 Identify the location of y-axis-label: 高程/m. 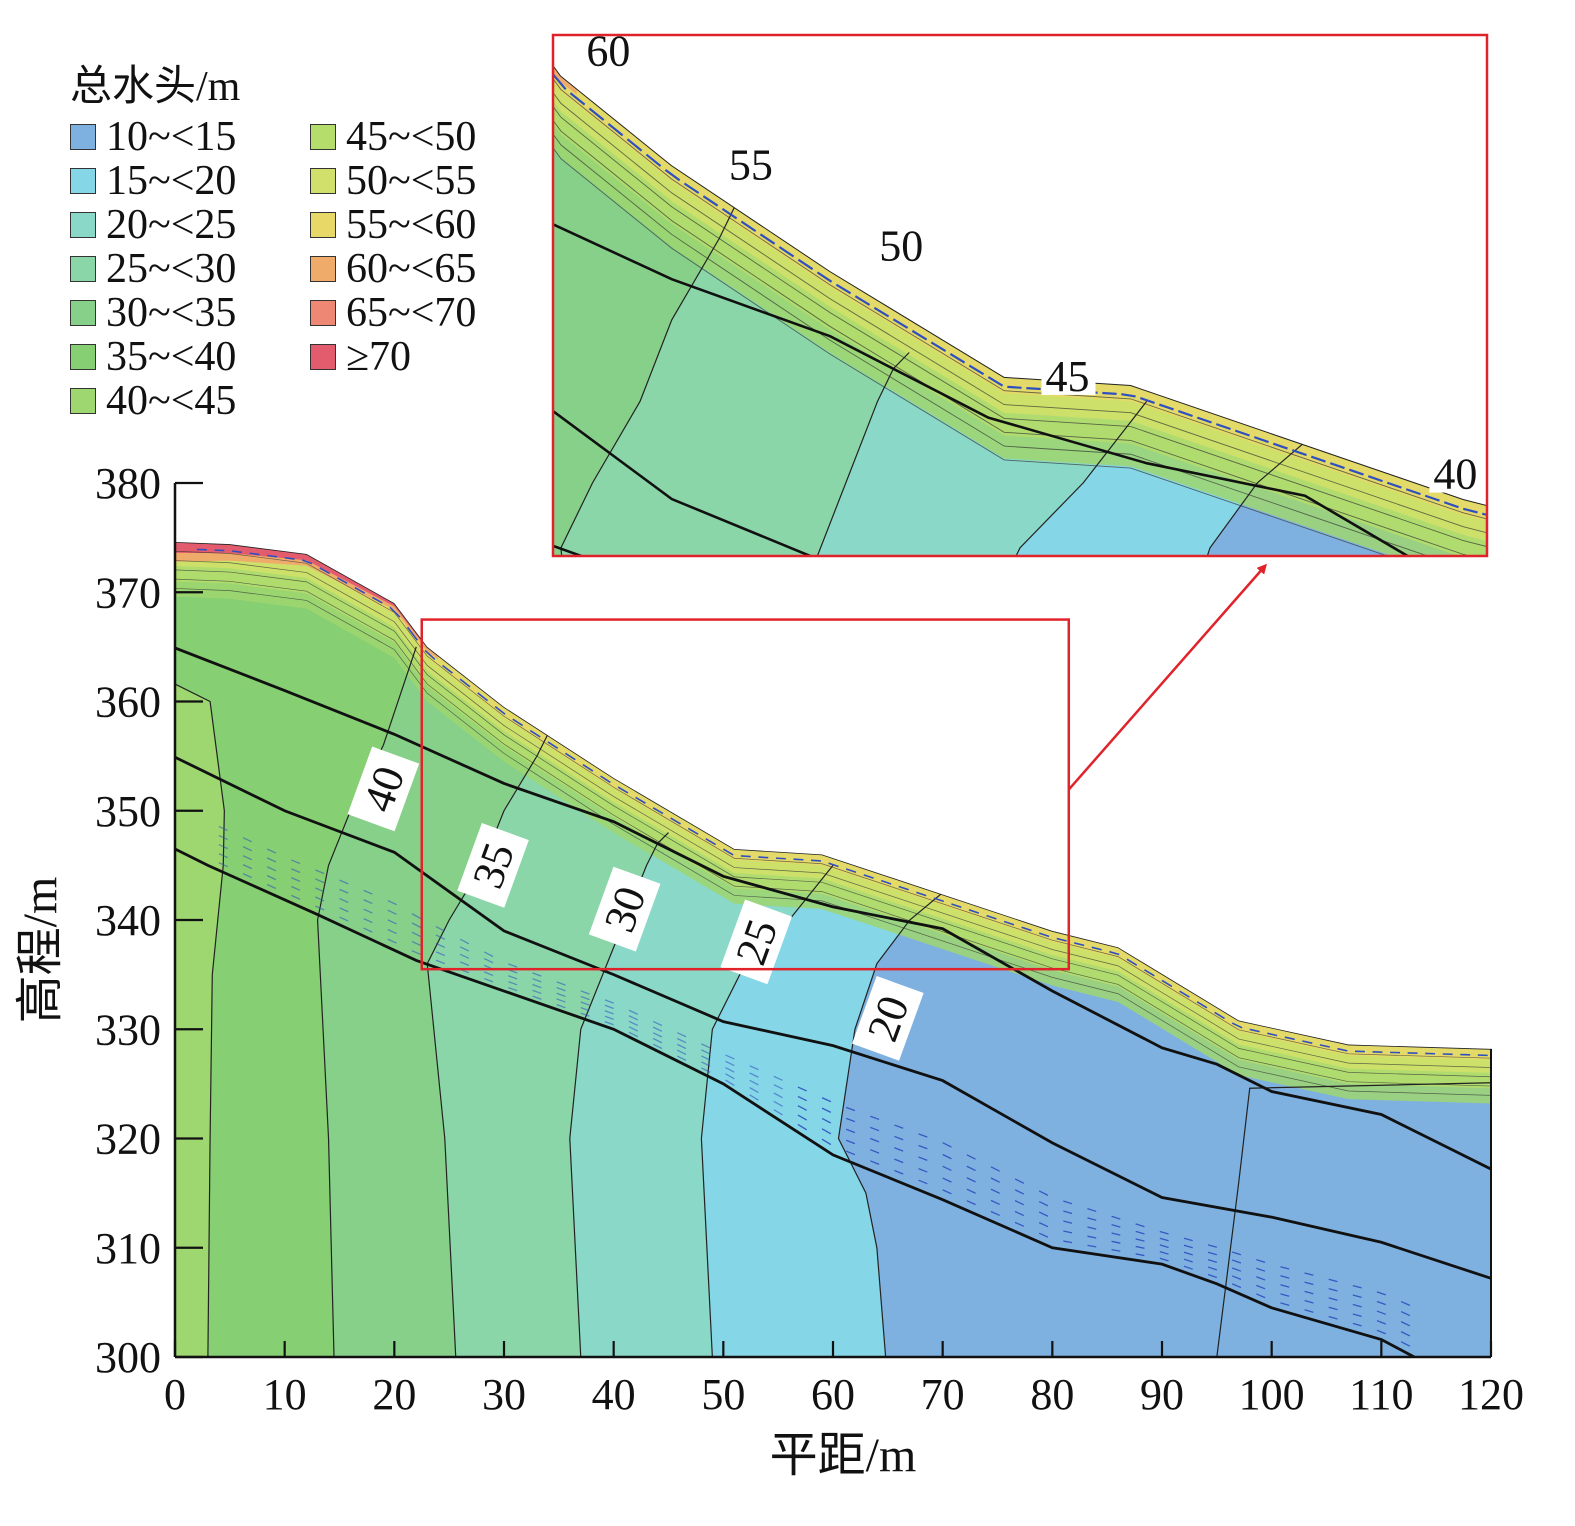
(40, 950).